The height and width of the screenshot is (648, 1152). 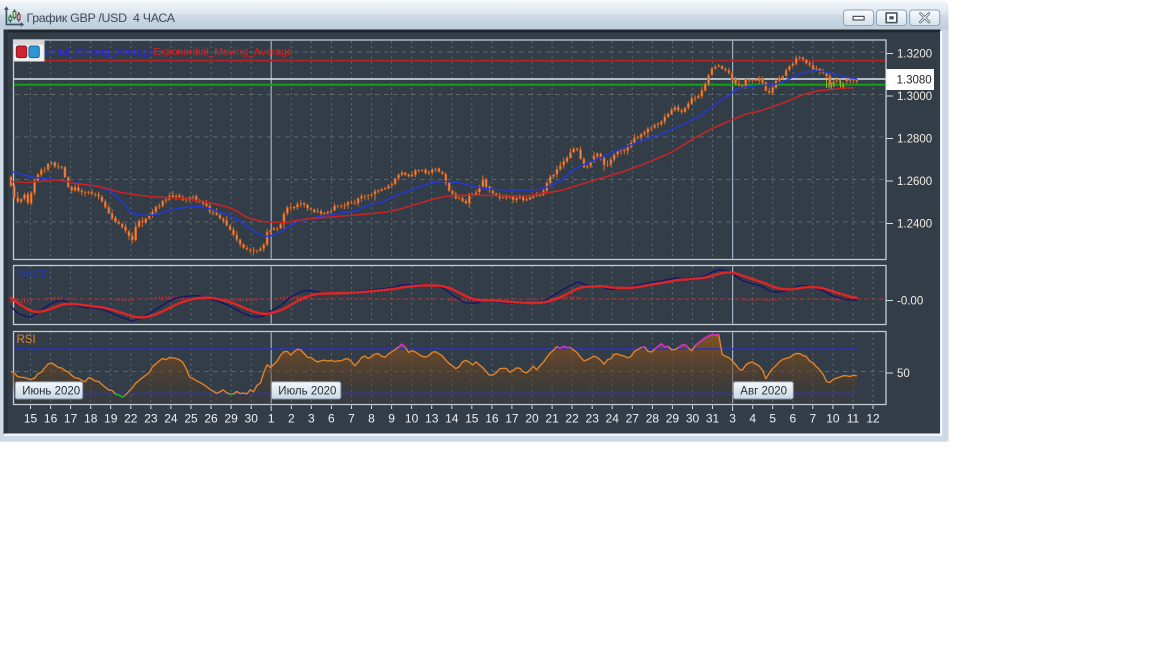 What do you see at coordinates (532, 419) in the screenshot?
I see `svg-text: 20` at bounding box center [532, 419].